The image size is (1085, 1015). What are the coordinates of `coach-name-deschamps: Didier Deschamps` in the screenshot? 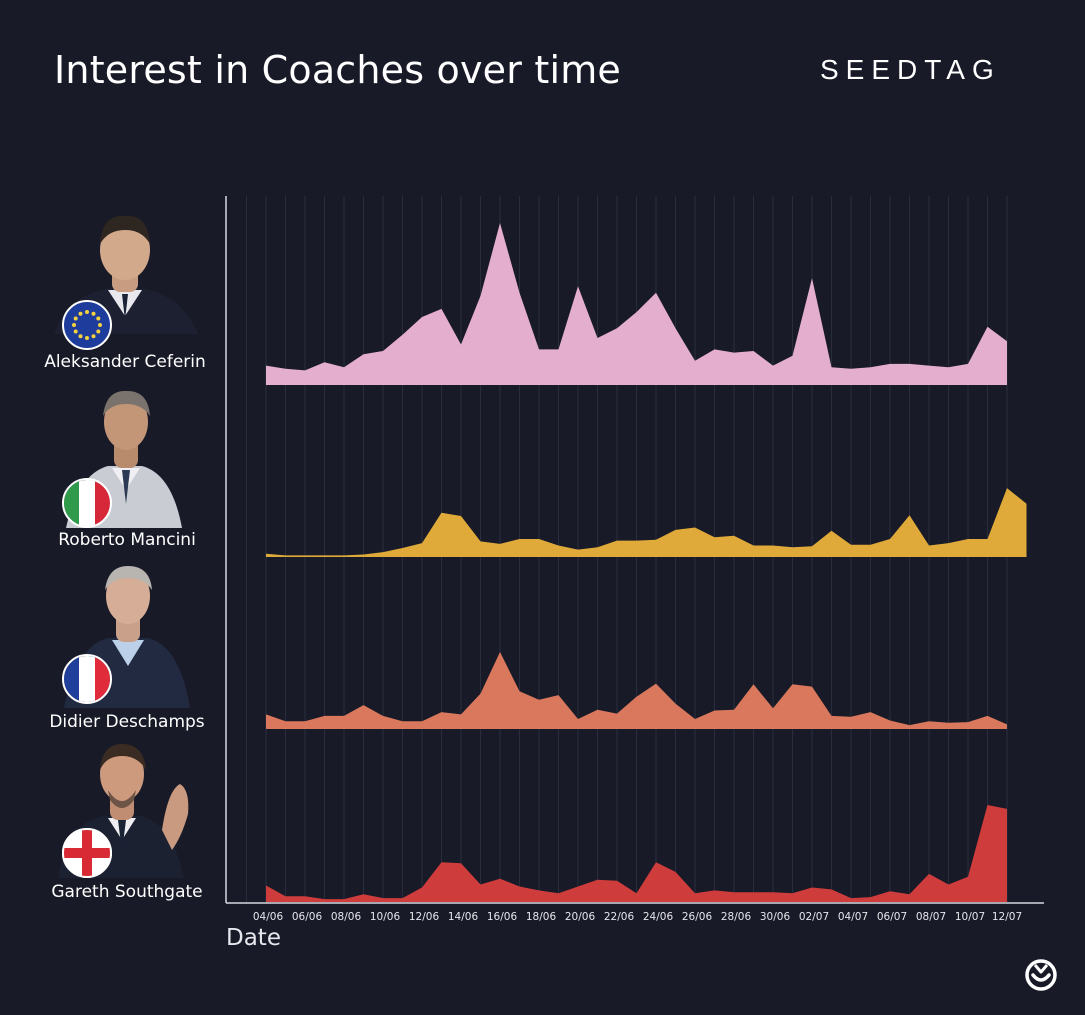 It's located at (127, 722).